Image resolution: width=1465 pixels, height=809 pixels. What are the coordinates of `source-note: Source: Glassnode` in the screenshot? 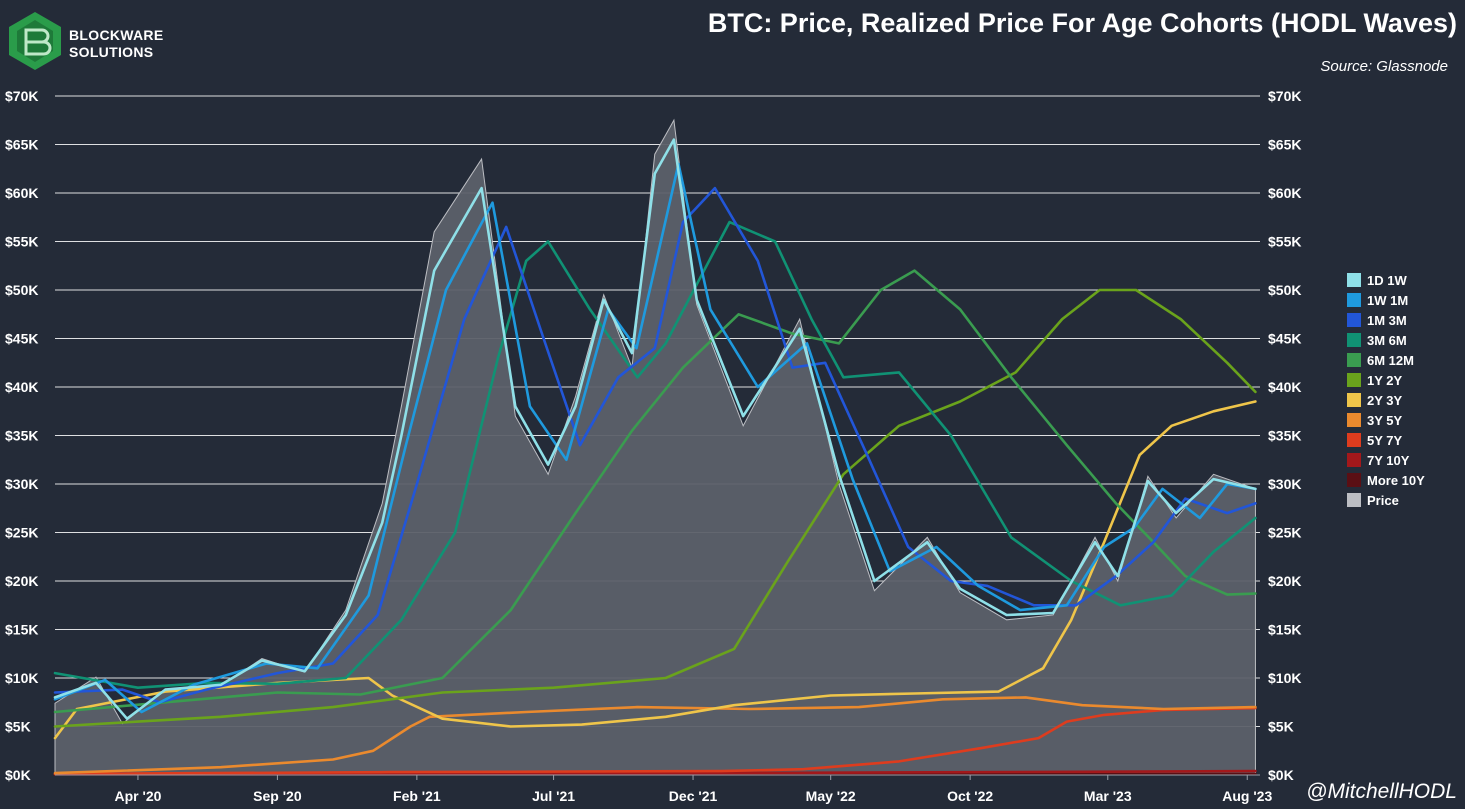 It's located at (1384, 66).